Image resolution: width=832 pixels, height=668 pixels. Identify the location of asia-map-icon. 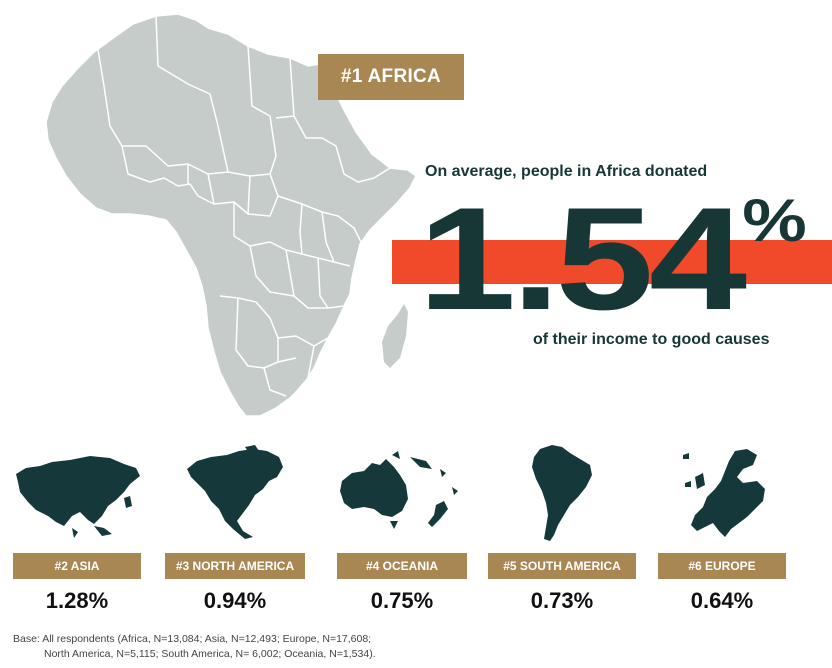
(78, 497).